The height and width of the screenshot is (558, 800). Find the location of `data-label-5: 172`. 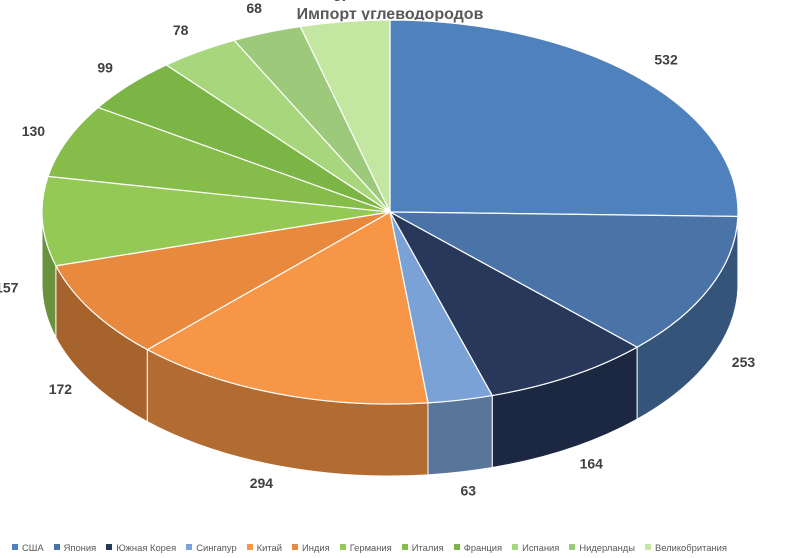

data-label-5: 172 is located at coordinates (61, 389).